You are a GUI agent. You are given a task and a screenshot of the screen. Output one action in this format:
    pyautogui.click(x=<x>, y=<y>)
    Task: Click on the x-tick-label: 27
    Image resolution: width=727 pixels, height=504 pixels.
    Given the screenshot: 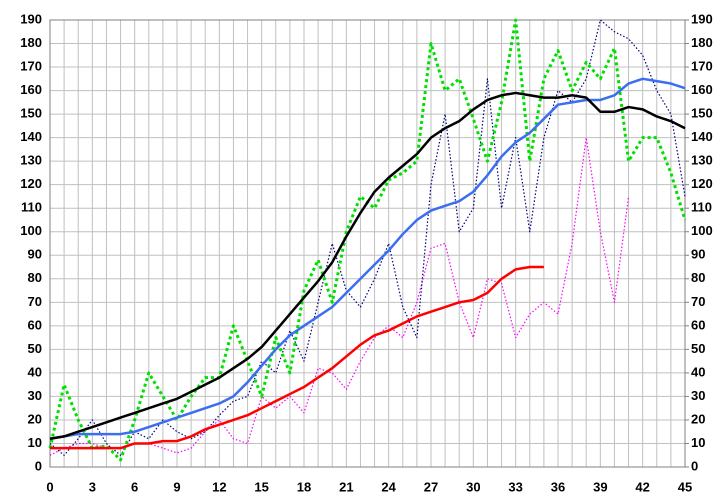 What is the action you would take?
    pyautogui.click(x=431, y=486)
    